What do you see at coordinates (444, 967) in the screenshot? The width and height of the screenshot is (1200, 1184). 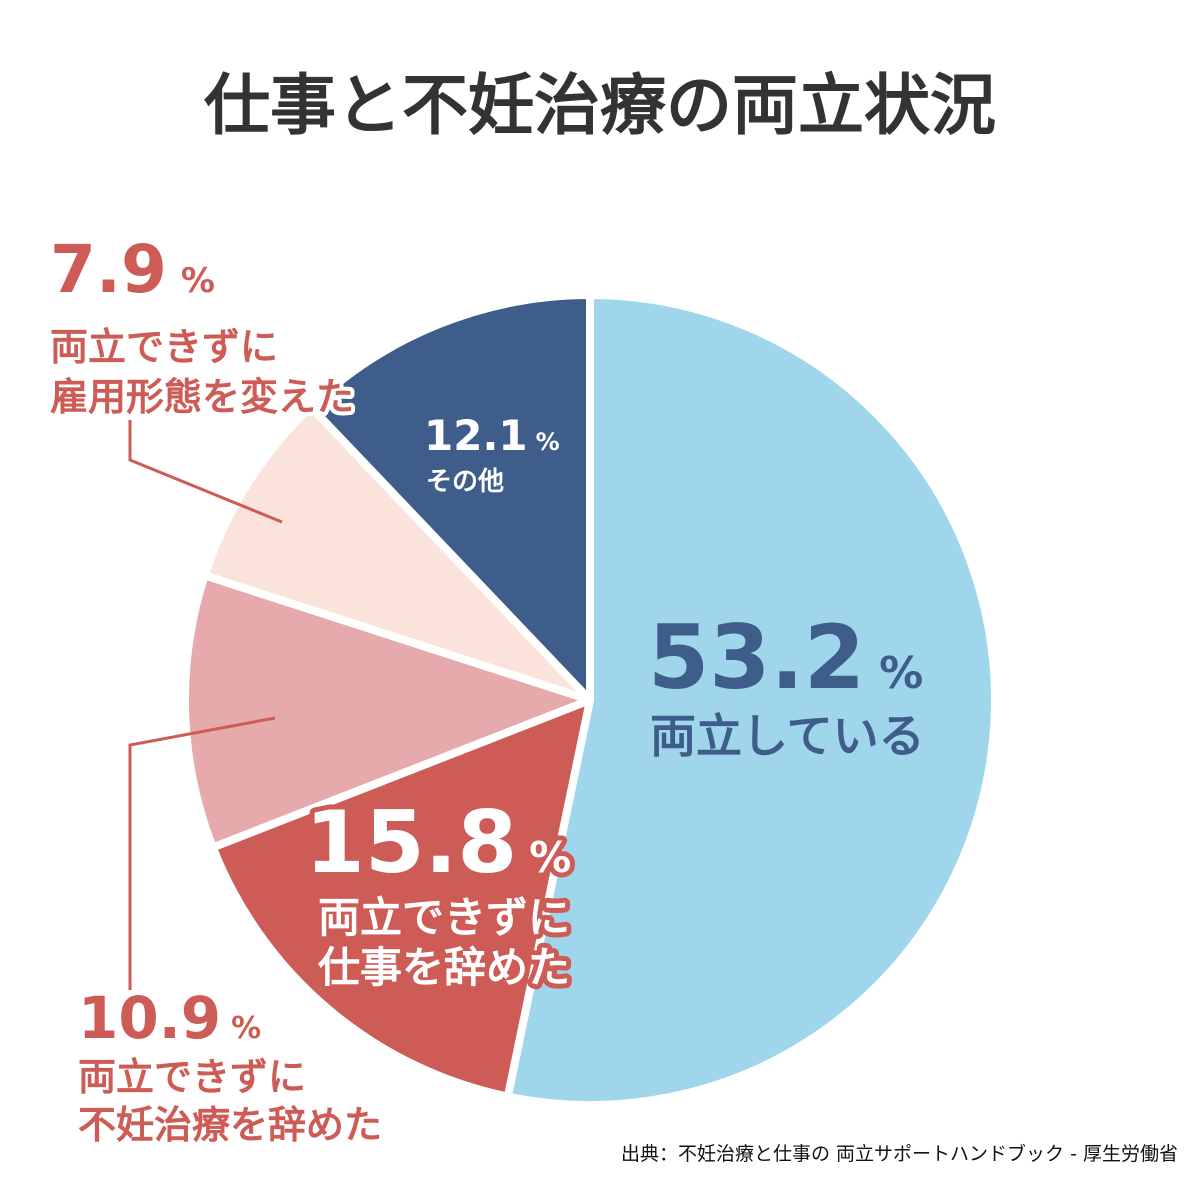 I see `slice-label-15-8-line2: 仕事を辞めた` at bounding box center [444, 967].